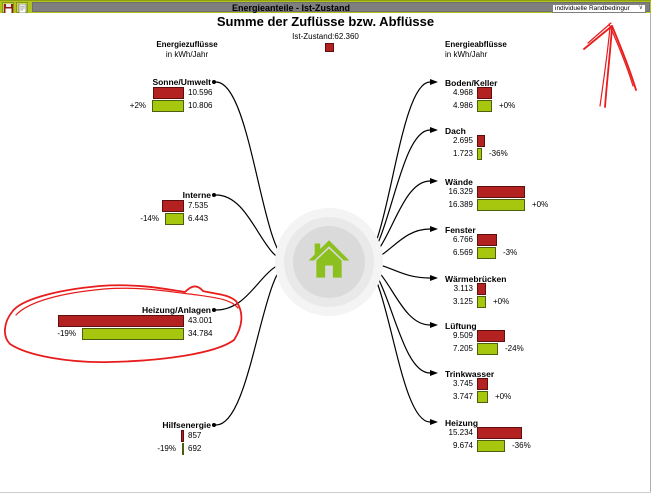 This screenshot has height=499, width=657. Describe the element at coordinates (196, 195) in the screenshot. I see `inflow-label: Interne` at that location.